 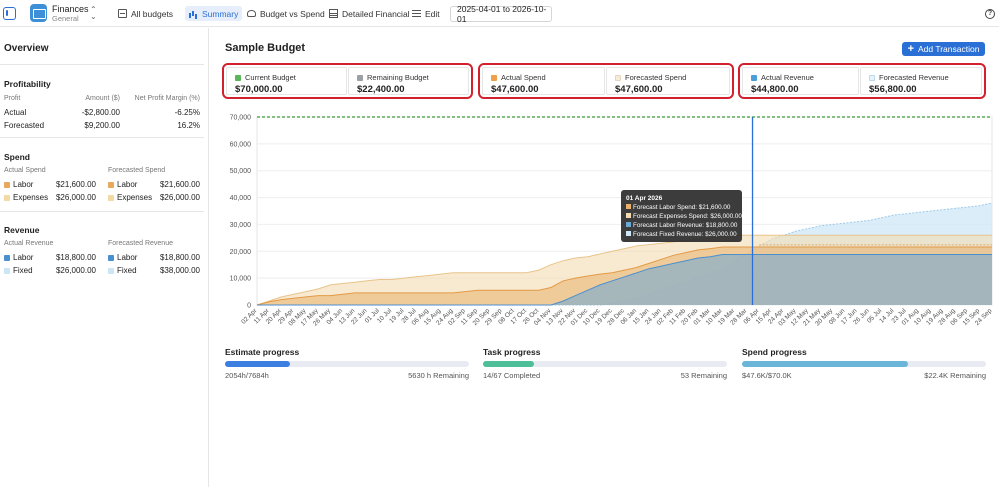 What do you see at coordinates (75, 184) in the screenshot?
I see `spend-actual-value: $21,600.00` at bounding box center [75, 184].